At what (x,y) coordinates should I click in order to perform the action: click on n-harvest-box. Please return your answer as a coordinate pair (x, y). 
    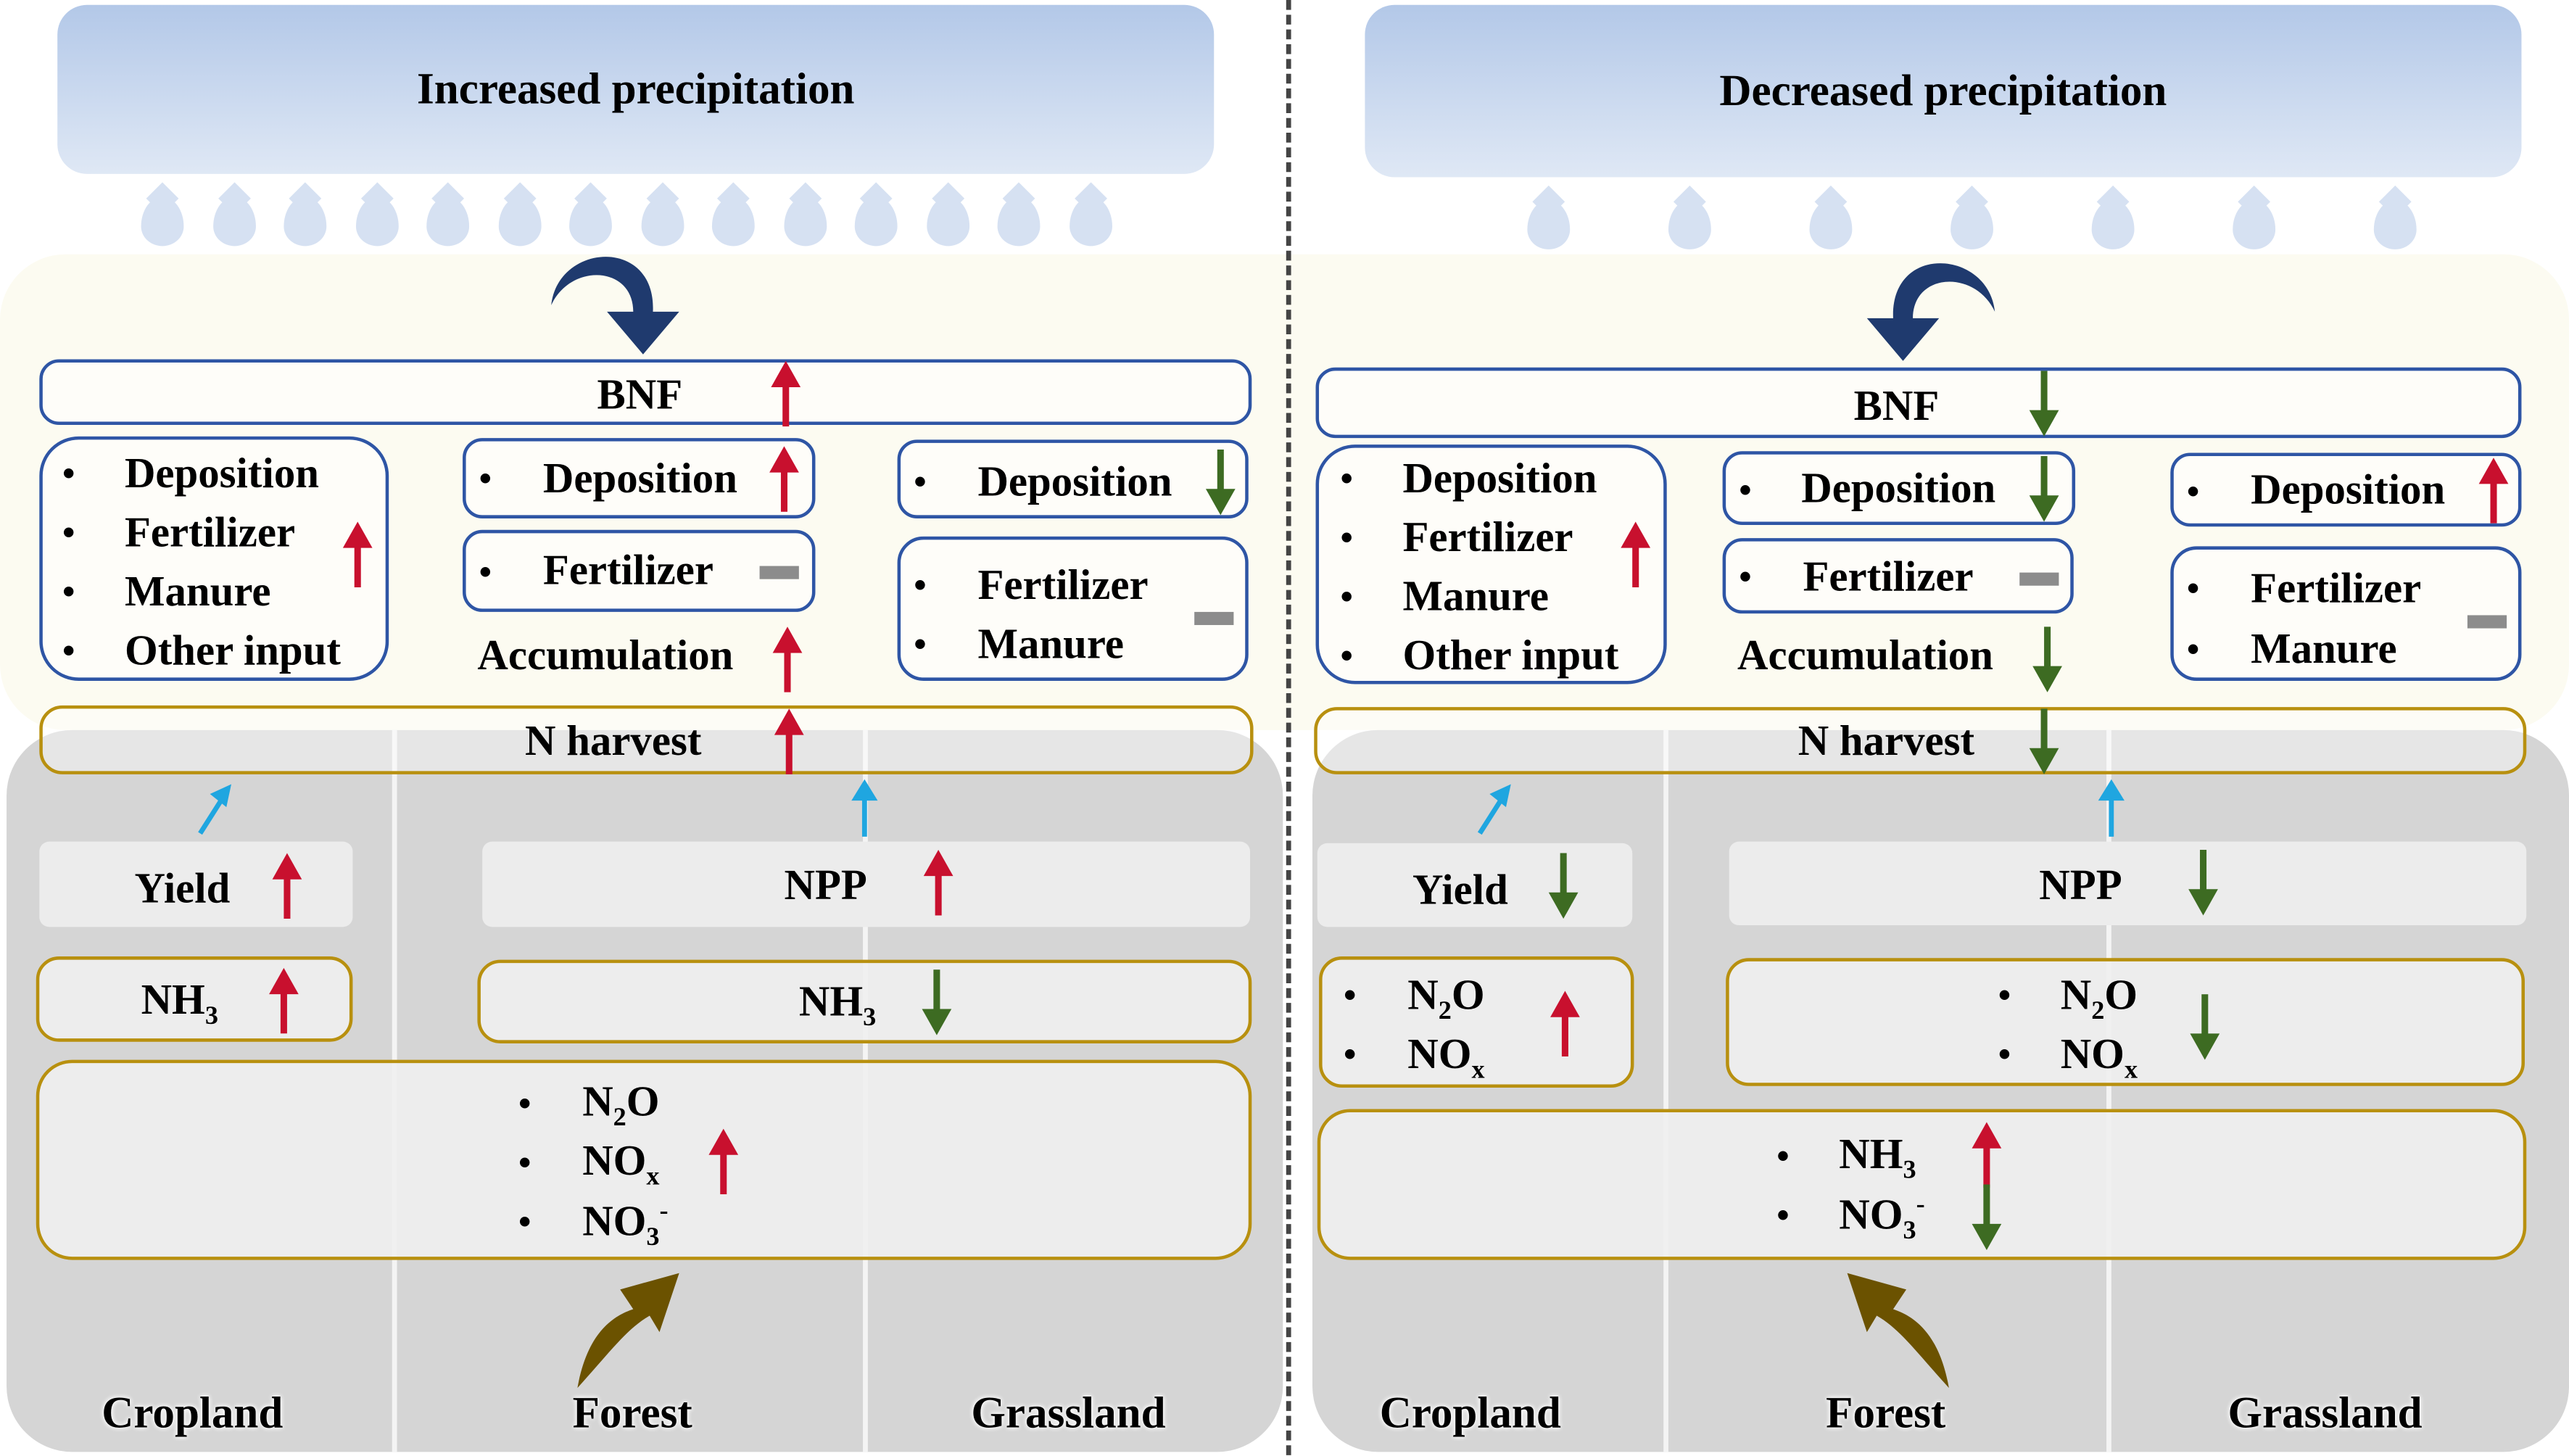
    Looking at the image, I should click on (646, 739).